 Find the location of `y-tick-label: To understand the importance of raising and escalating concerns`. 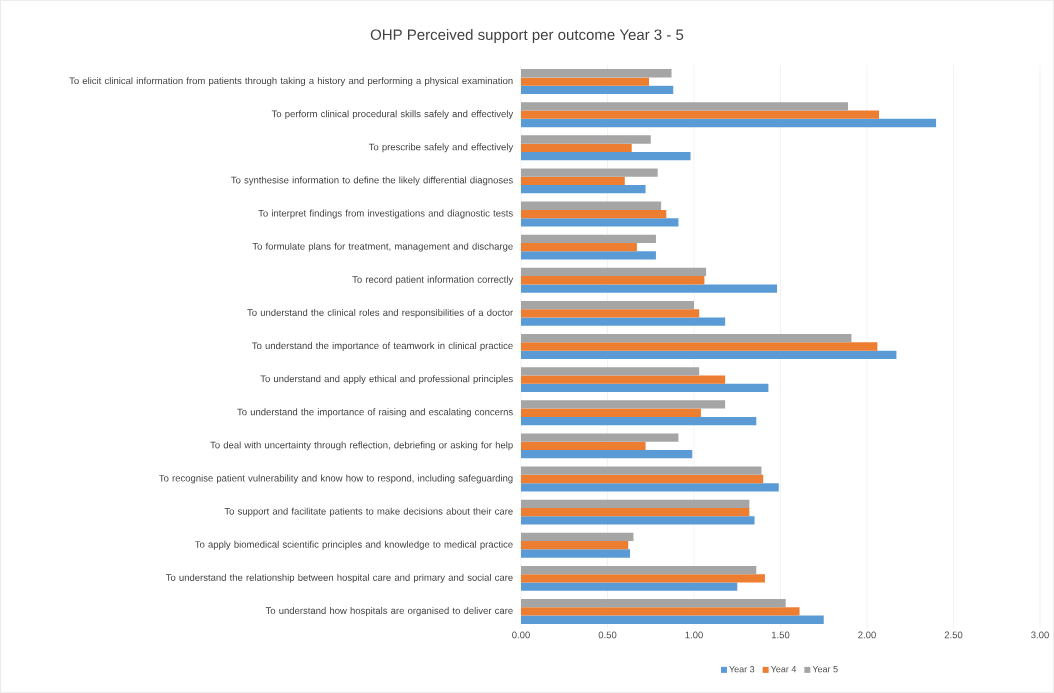

y-tick-label: To understand the importance of raising and escalating concerns is located at coordinates (375, 413).